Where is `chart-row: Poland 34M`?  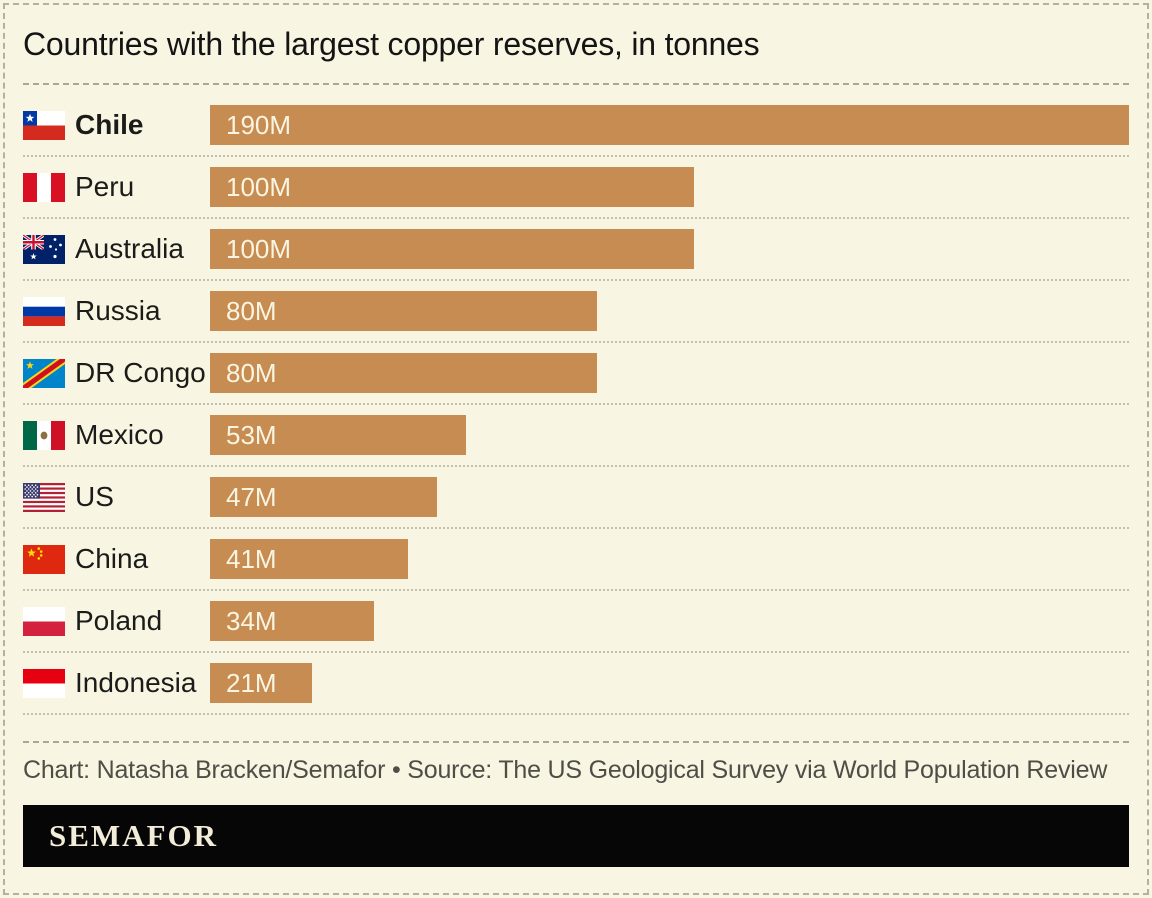
chart-row: Poland 34M is located at coordinates (576, 622).